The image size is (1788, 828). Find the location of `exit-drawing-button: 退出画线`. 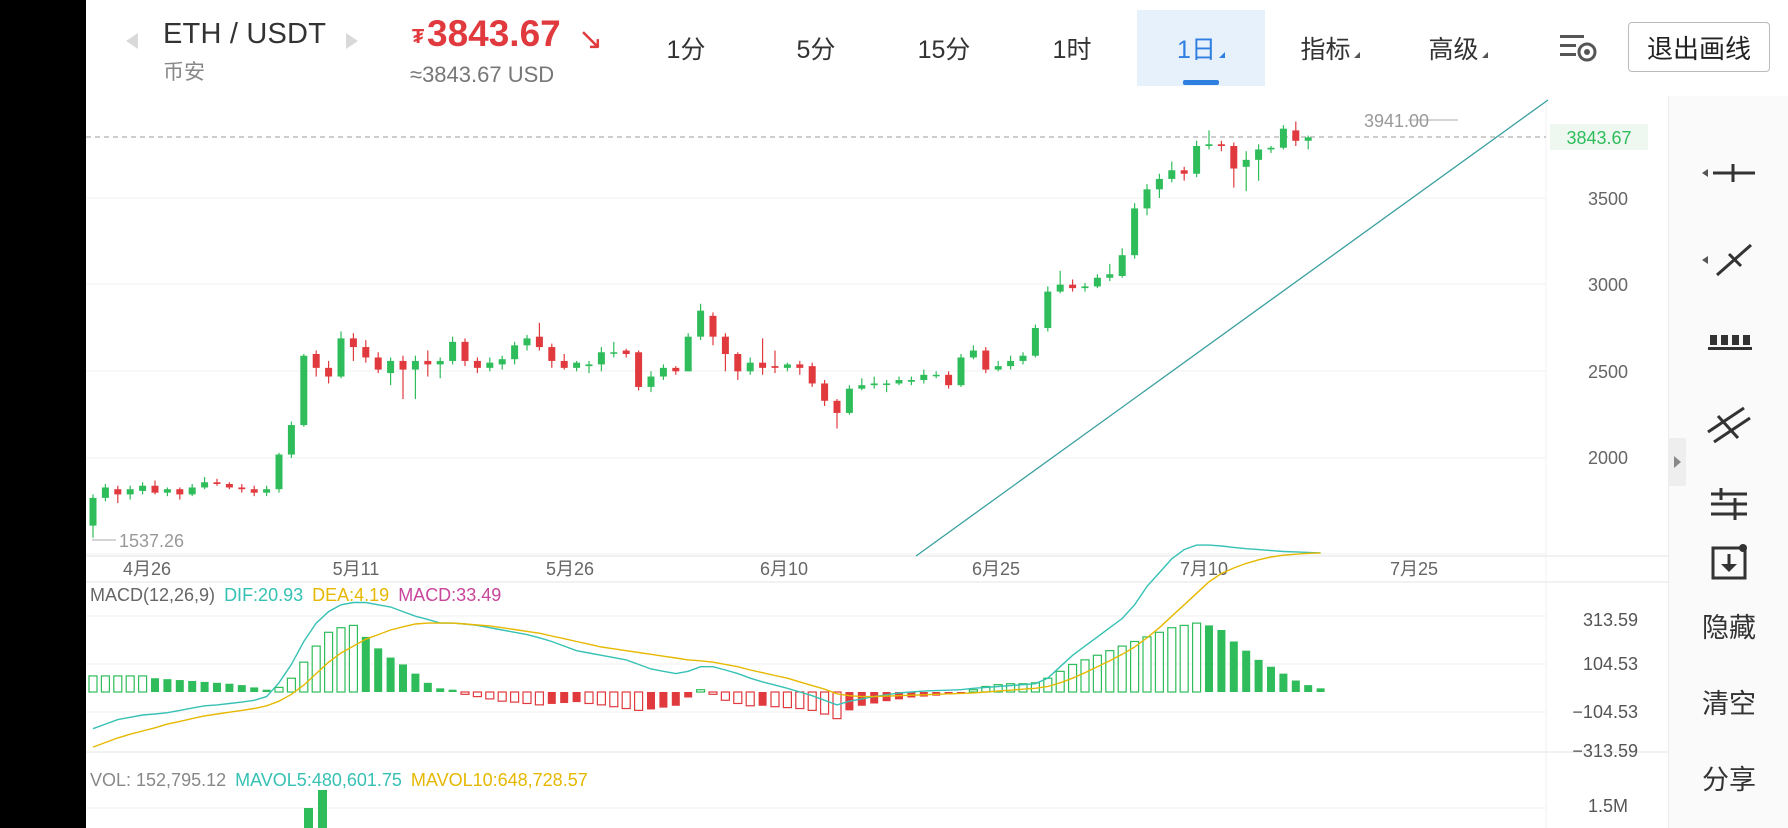

exit-drawing-button: 退出画线 is located at coordinates (1699, 47).